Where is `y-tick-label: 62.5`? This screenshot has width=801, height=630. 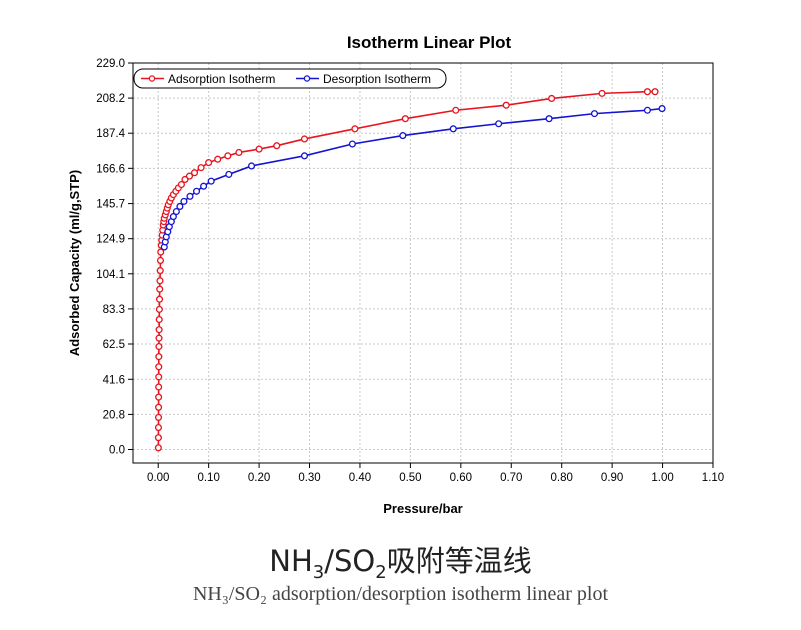 y-tick-label: 62.5 is located at coordinates (114, 345).